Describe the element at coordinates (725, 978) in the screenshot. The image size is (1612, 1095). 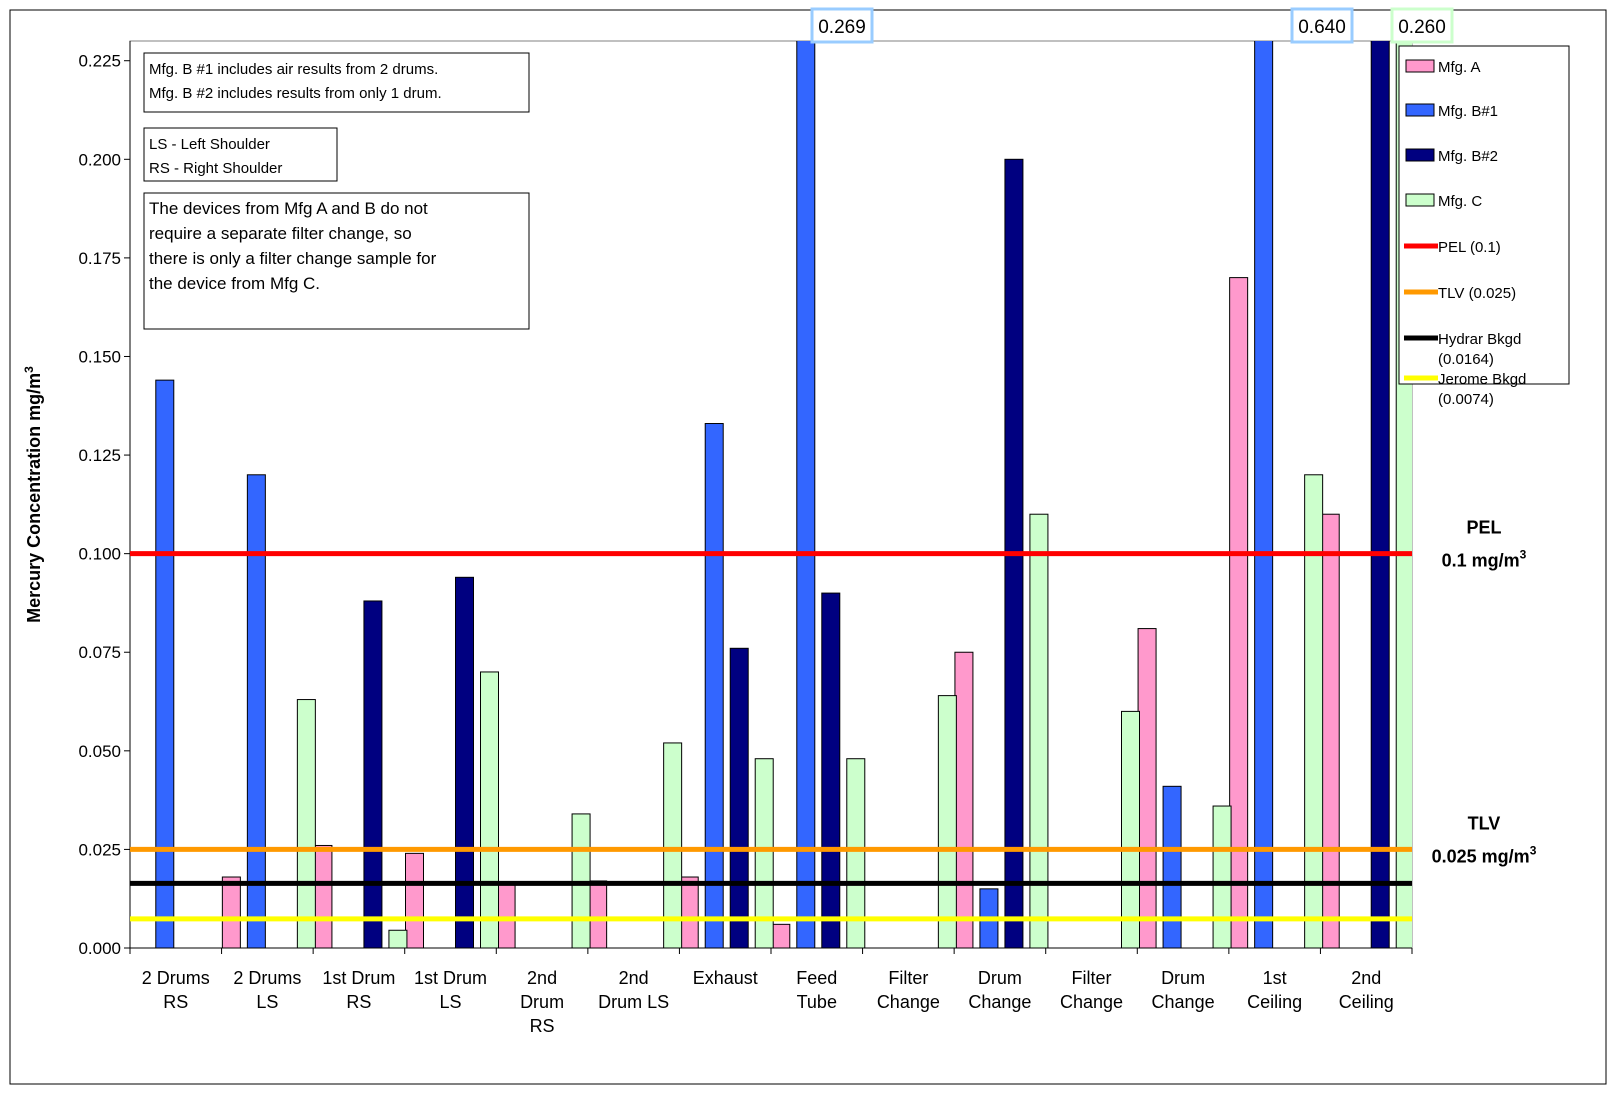
I see `x-category-label: Exhaust` at that location.